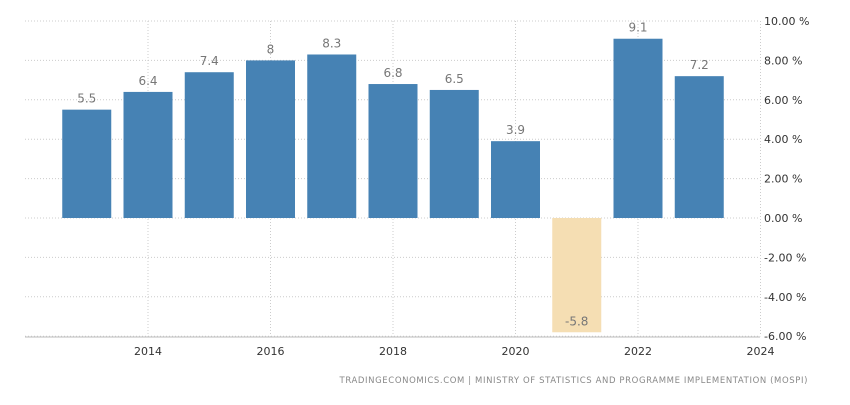 Image resolution: width=850 pixels, height=405 pixels. Describe the element at coordinates (638, 351) in the screenshot. I see `x-tick-label: 2022` at that location.